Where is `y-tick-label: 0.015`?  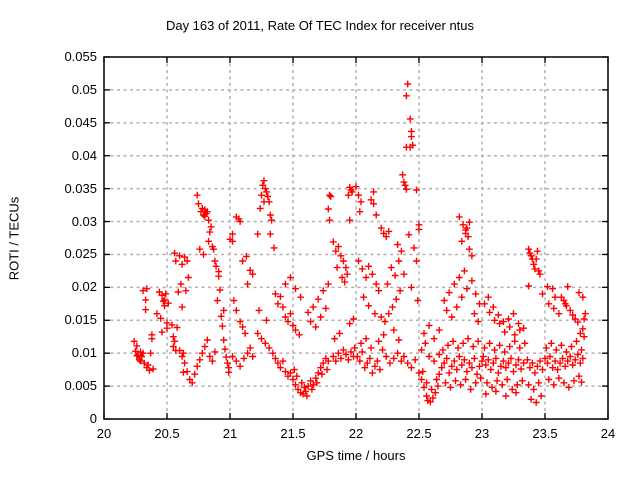
y-tick-label: 0.015 is located at coordinates (80, 320).